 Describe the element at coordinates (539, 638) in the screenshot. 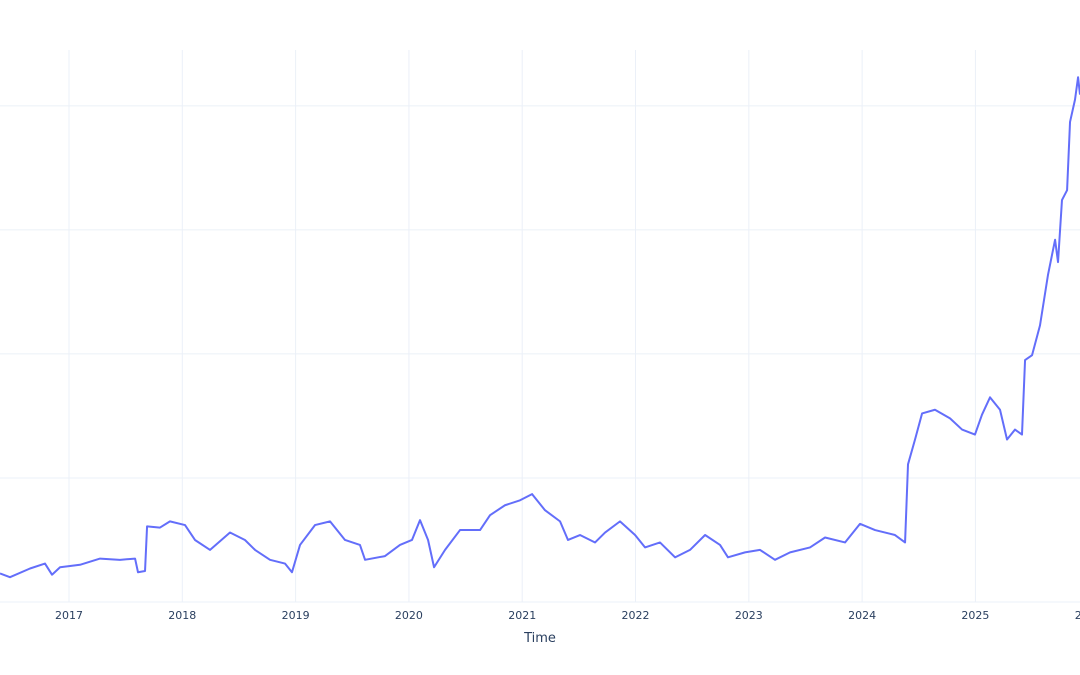

I see `x-axis-label: Time` at that location.